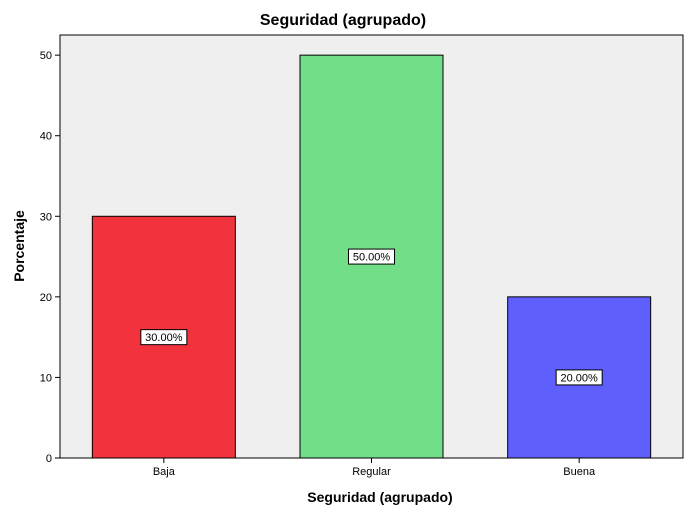 The height and width of the screenshot is (507, 687). What do you see at coordinates (19, 246) in the screenshot?
I see `y-axis-title: Porcentaje` at bounding box center [19, 246].